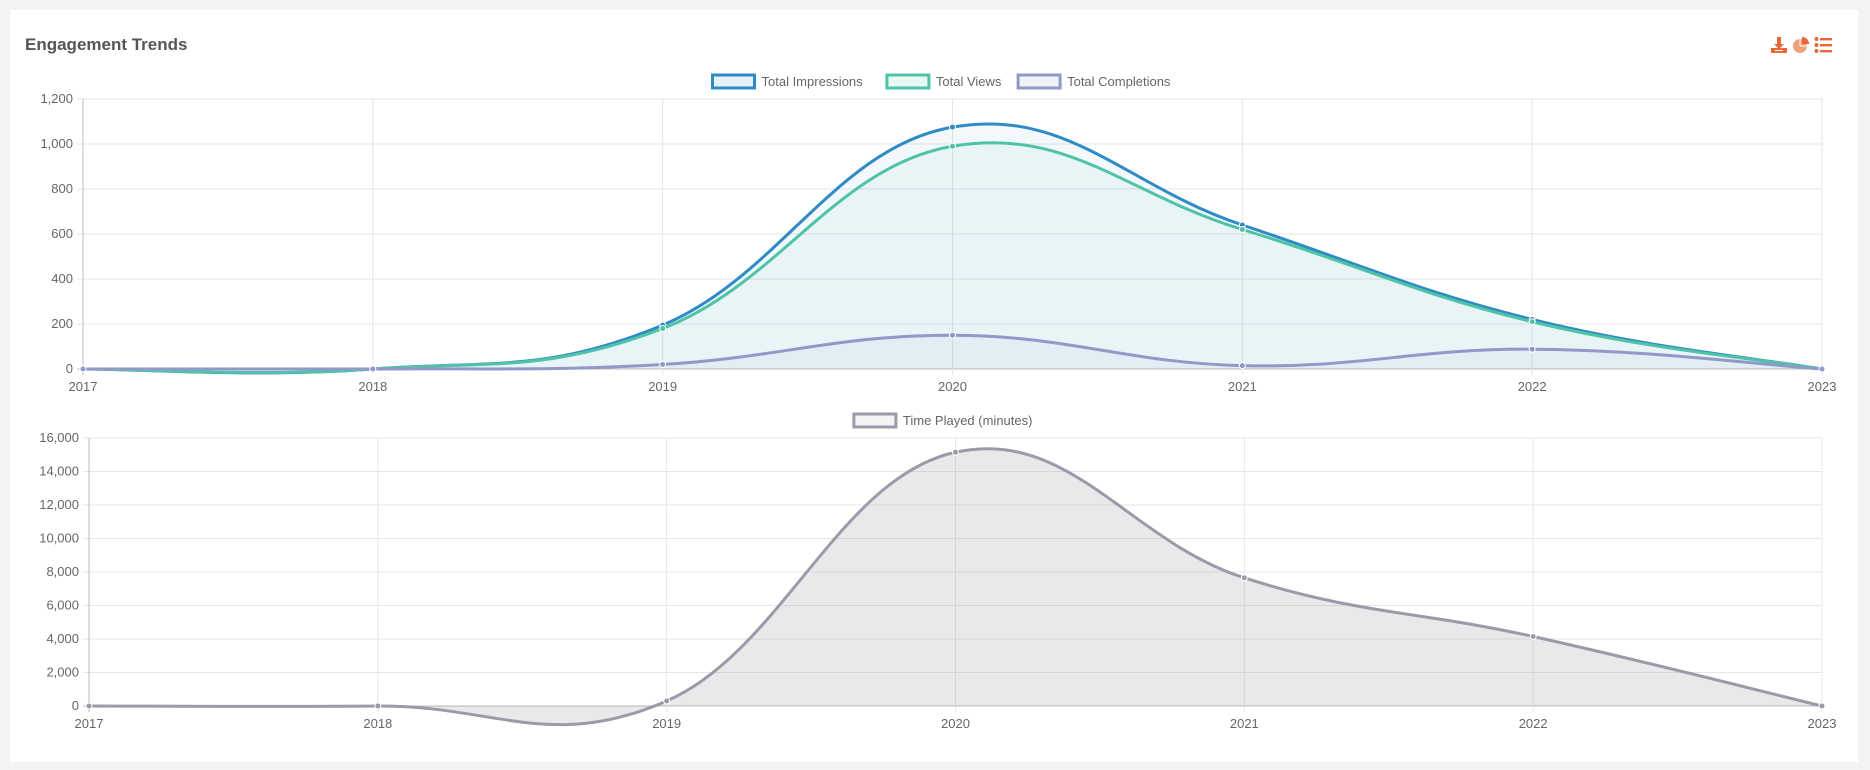 This screenshot has width=1870, height=770. What do you see at coordinates (952, 352) in the screenshot?
I see `series-area` at bounding box center [952, 352].